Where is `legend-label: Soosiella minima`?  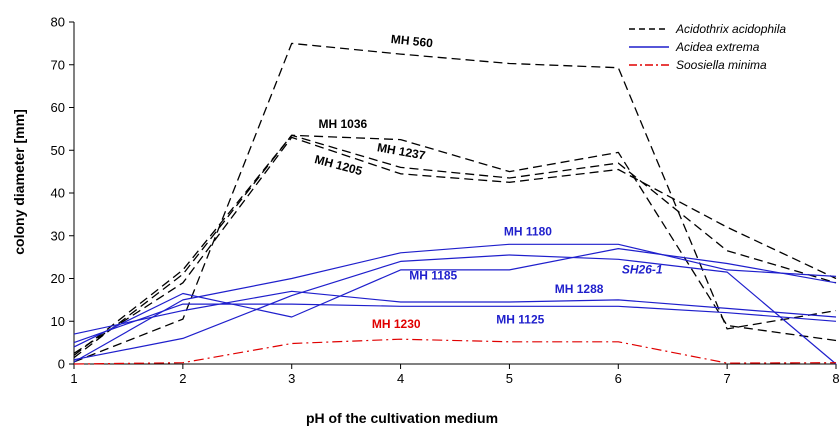
legend-label: Soosiella minima is located at coordinates (721, 65).